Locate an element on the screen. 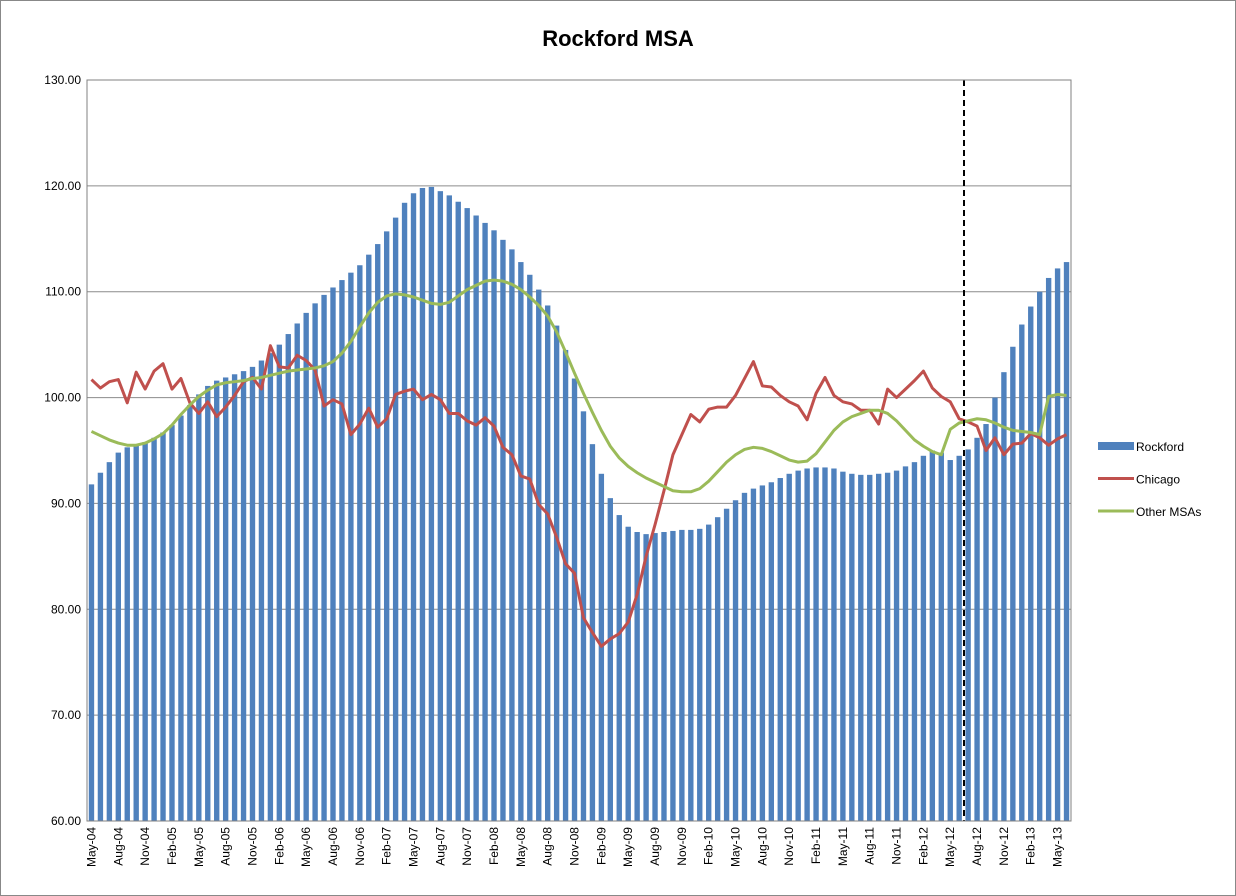 The width and height of the screenshot is (1236, 896). y-tick-label: 100.00 is located at coordinates (62, 398).